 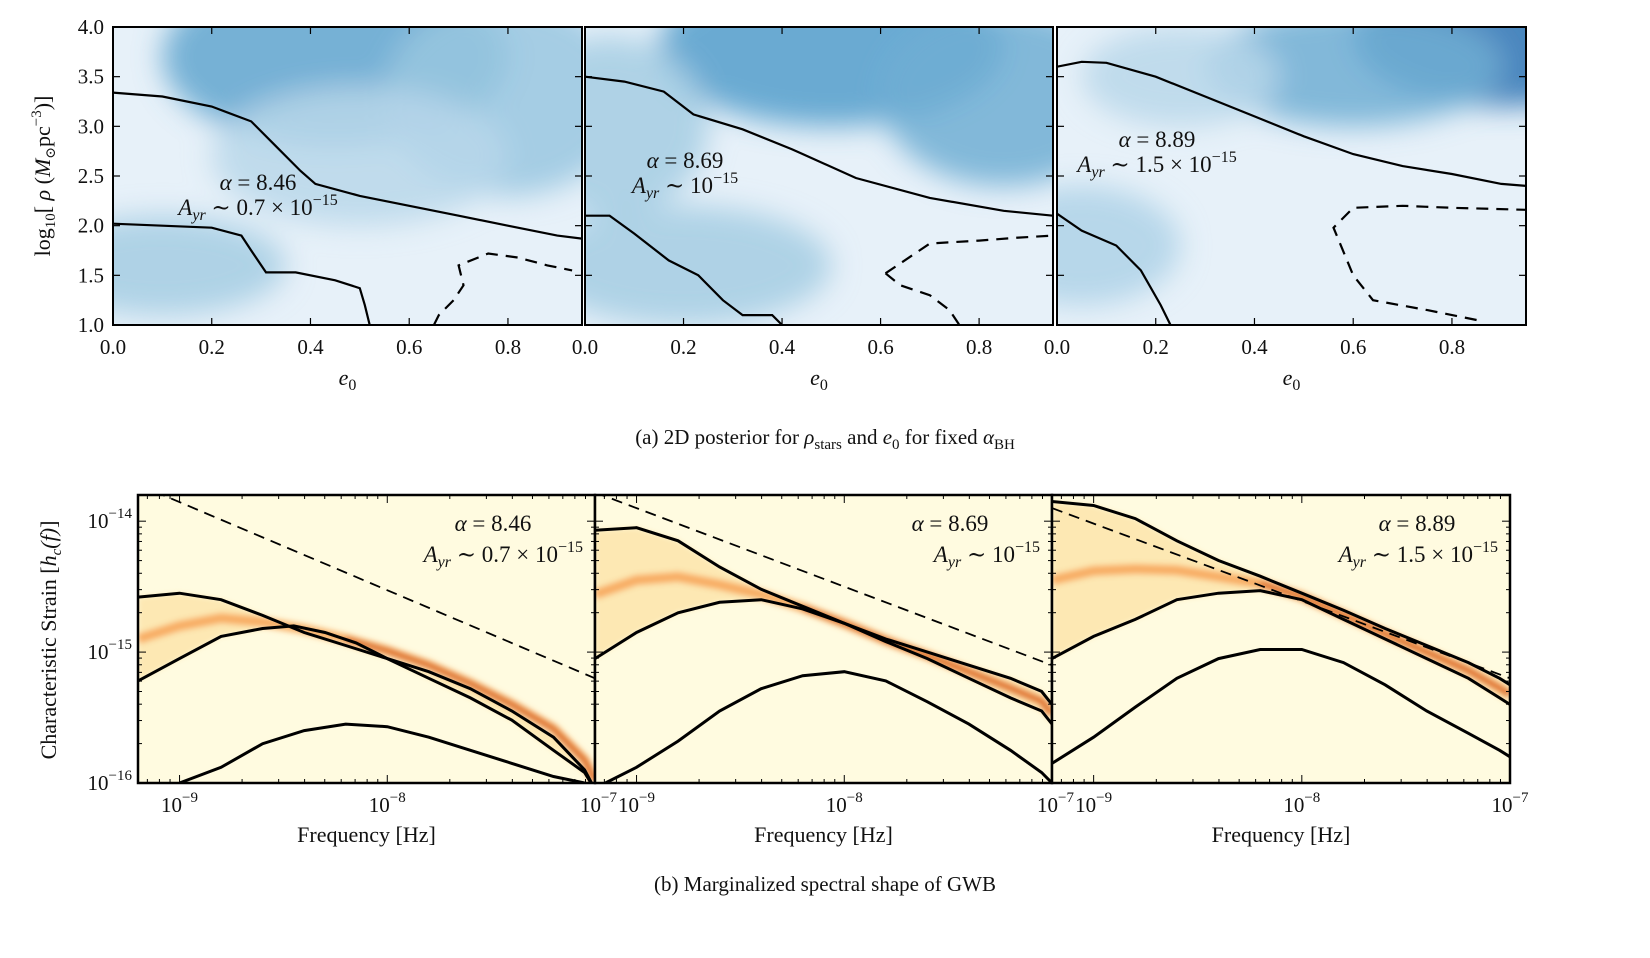 I want to click on y-tick-label: 1.0, so click(x=91, y=325).